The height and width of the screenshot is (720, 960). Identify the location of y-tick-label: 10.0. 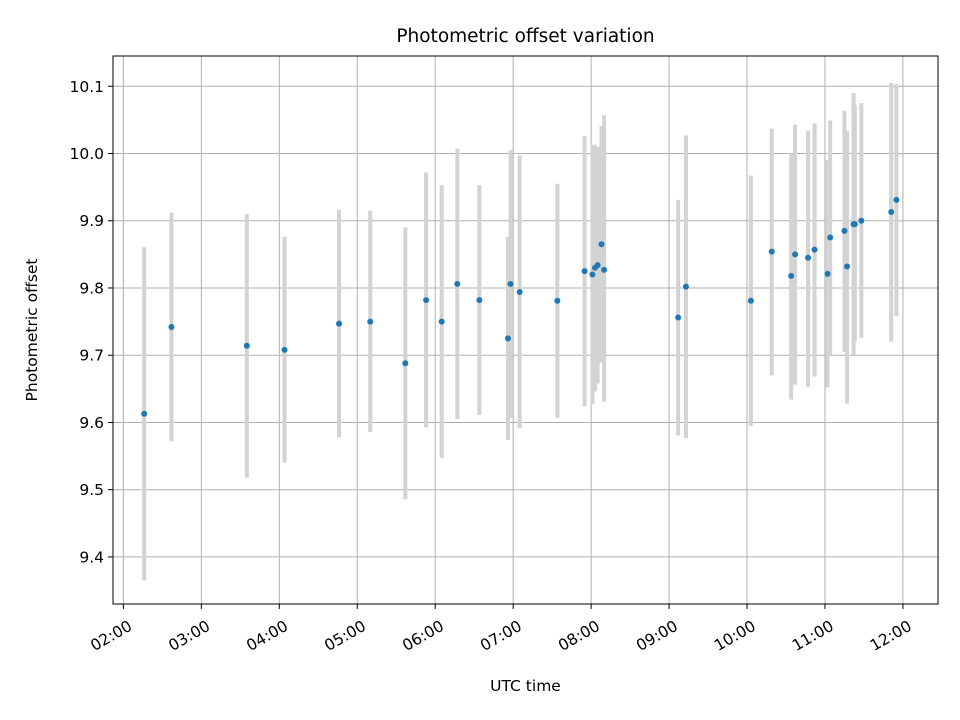
(86, 154).